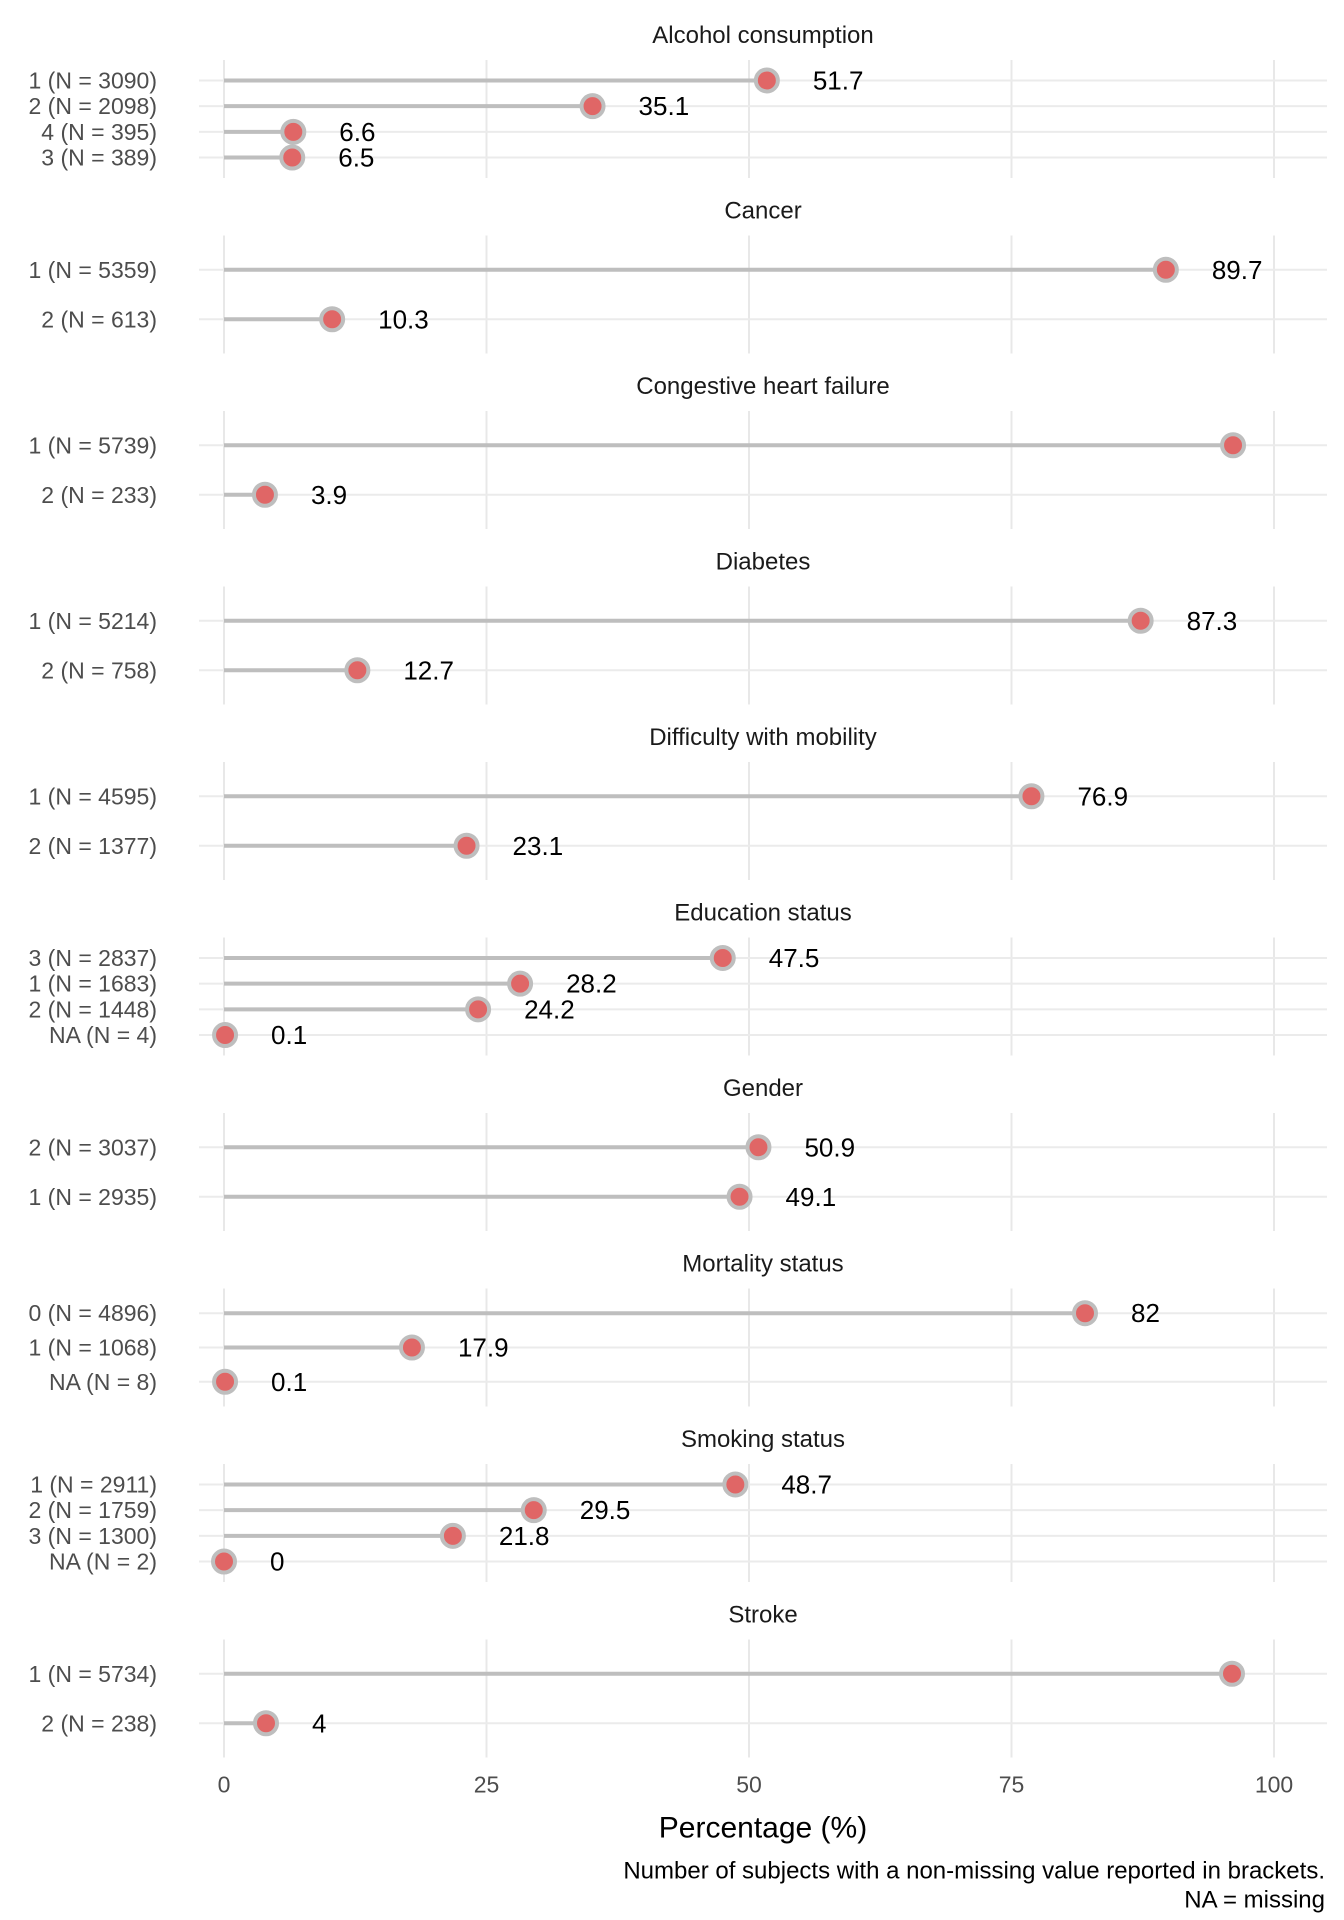 This screenshot has height=1920, width=1344. I want to click on value-label: 17.9, so click(483, 1348).